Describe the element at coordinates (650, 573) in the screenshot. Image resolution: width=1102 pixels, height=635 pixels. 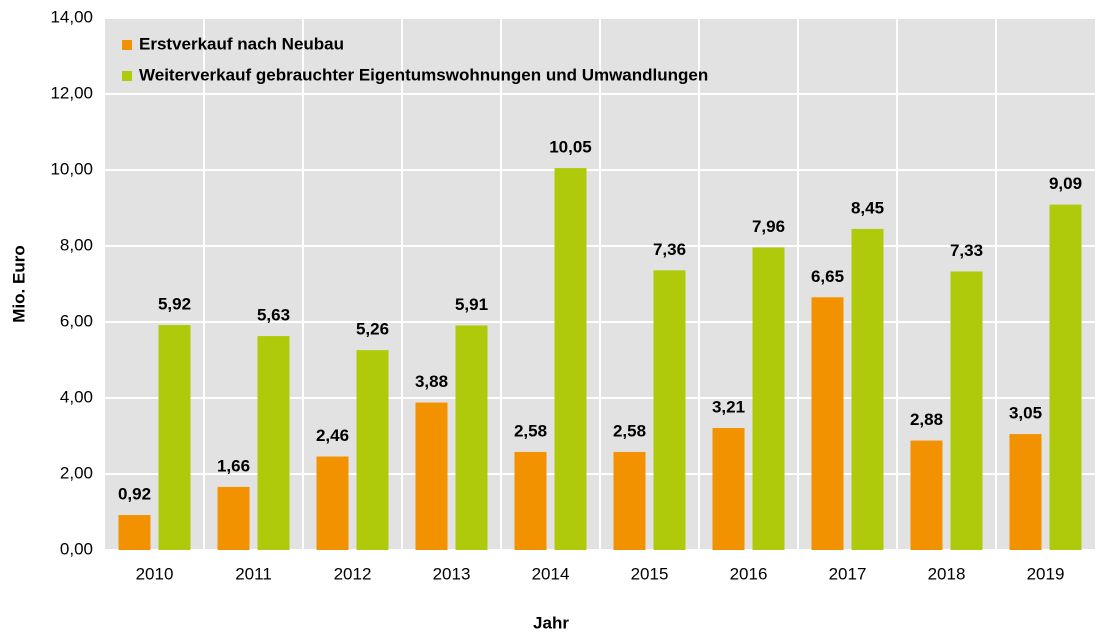
I see `x-tick-label: 2015` at that location.